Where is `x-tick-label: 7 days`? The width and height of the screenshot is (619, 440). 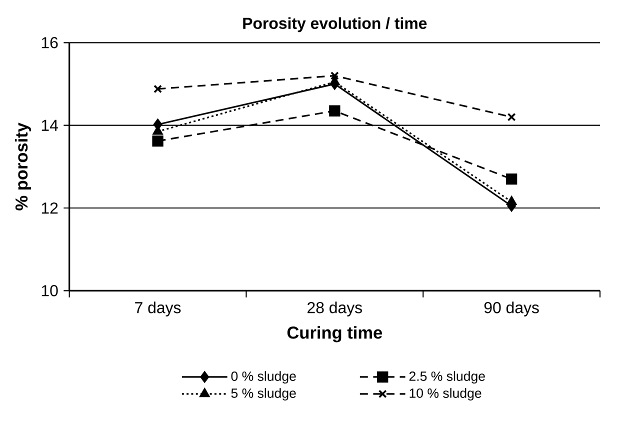 x-tick-label: 7 days is located at coordinates (158, 309).